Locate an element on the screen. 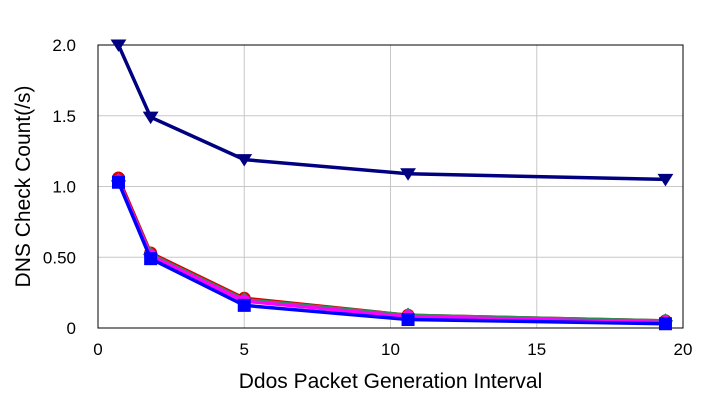  x-tick-label: 0 is located at coordinates (97, 349).